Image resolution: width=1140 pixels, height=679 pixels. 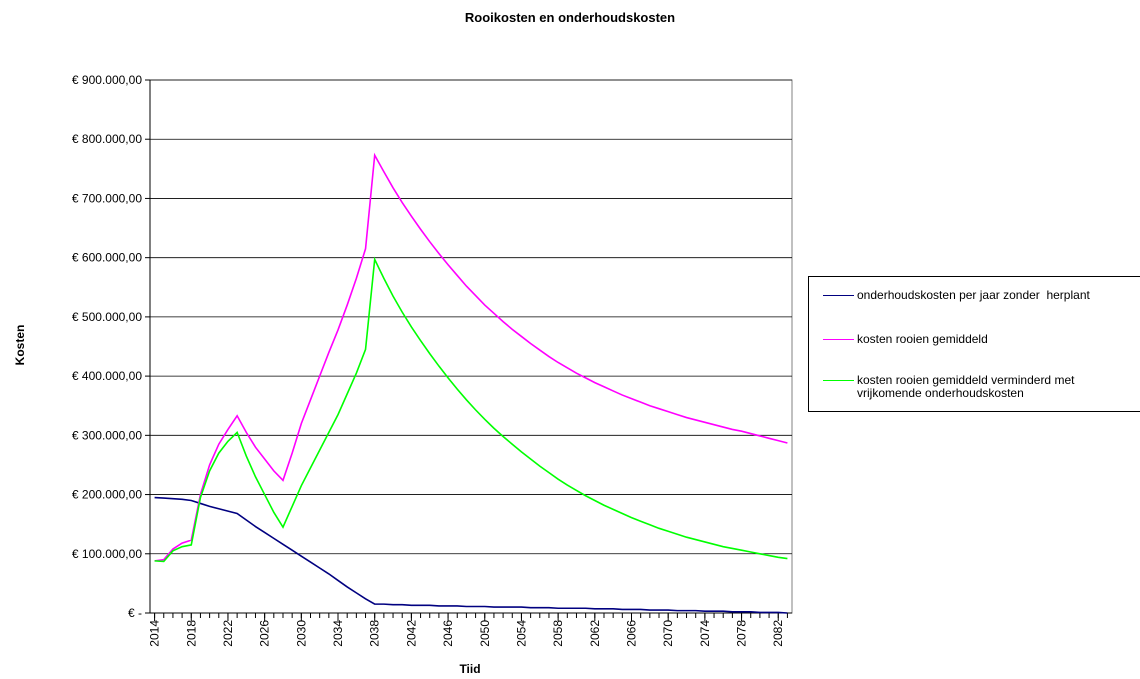 What do you see at coordinates (20, 345) in the screenshot?
I see `y-axis-label: Kosten` at bounding box center [20, 345].